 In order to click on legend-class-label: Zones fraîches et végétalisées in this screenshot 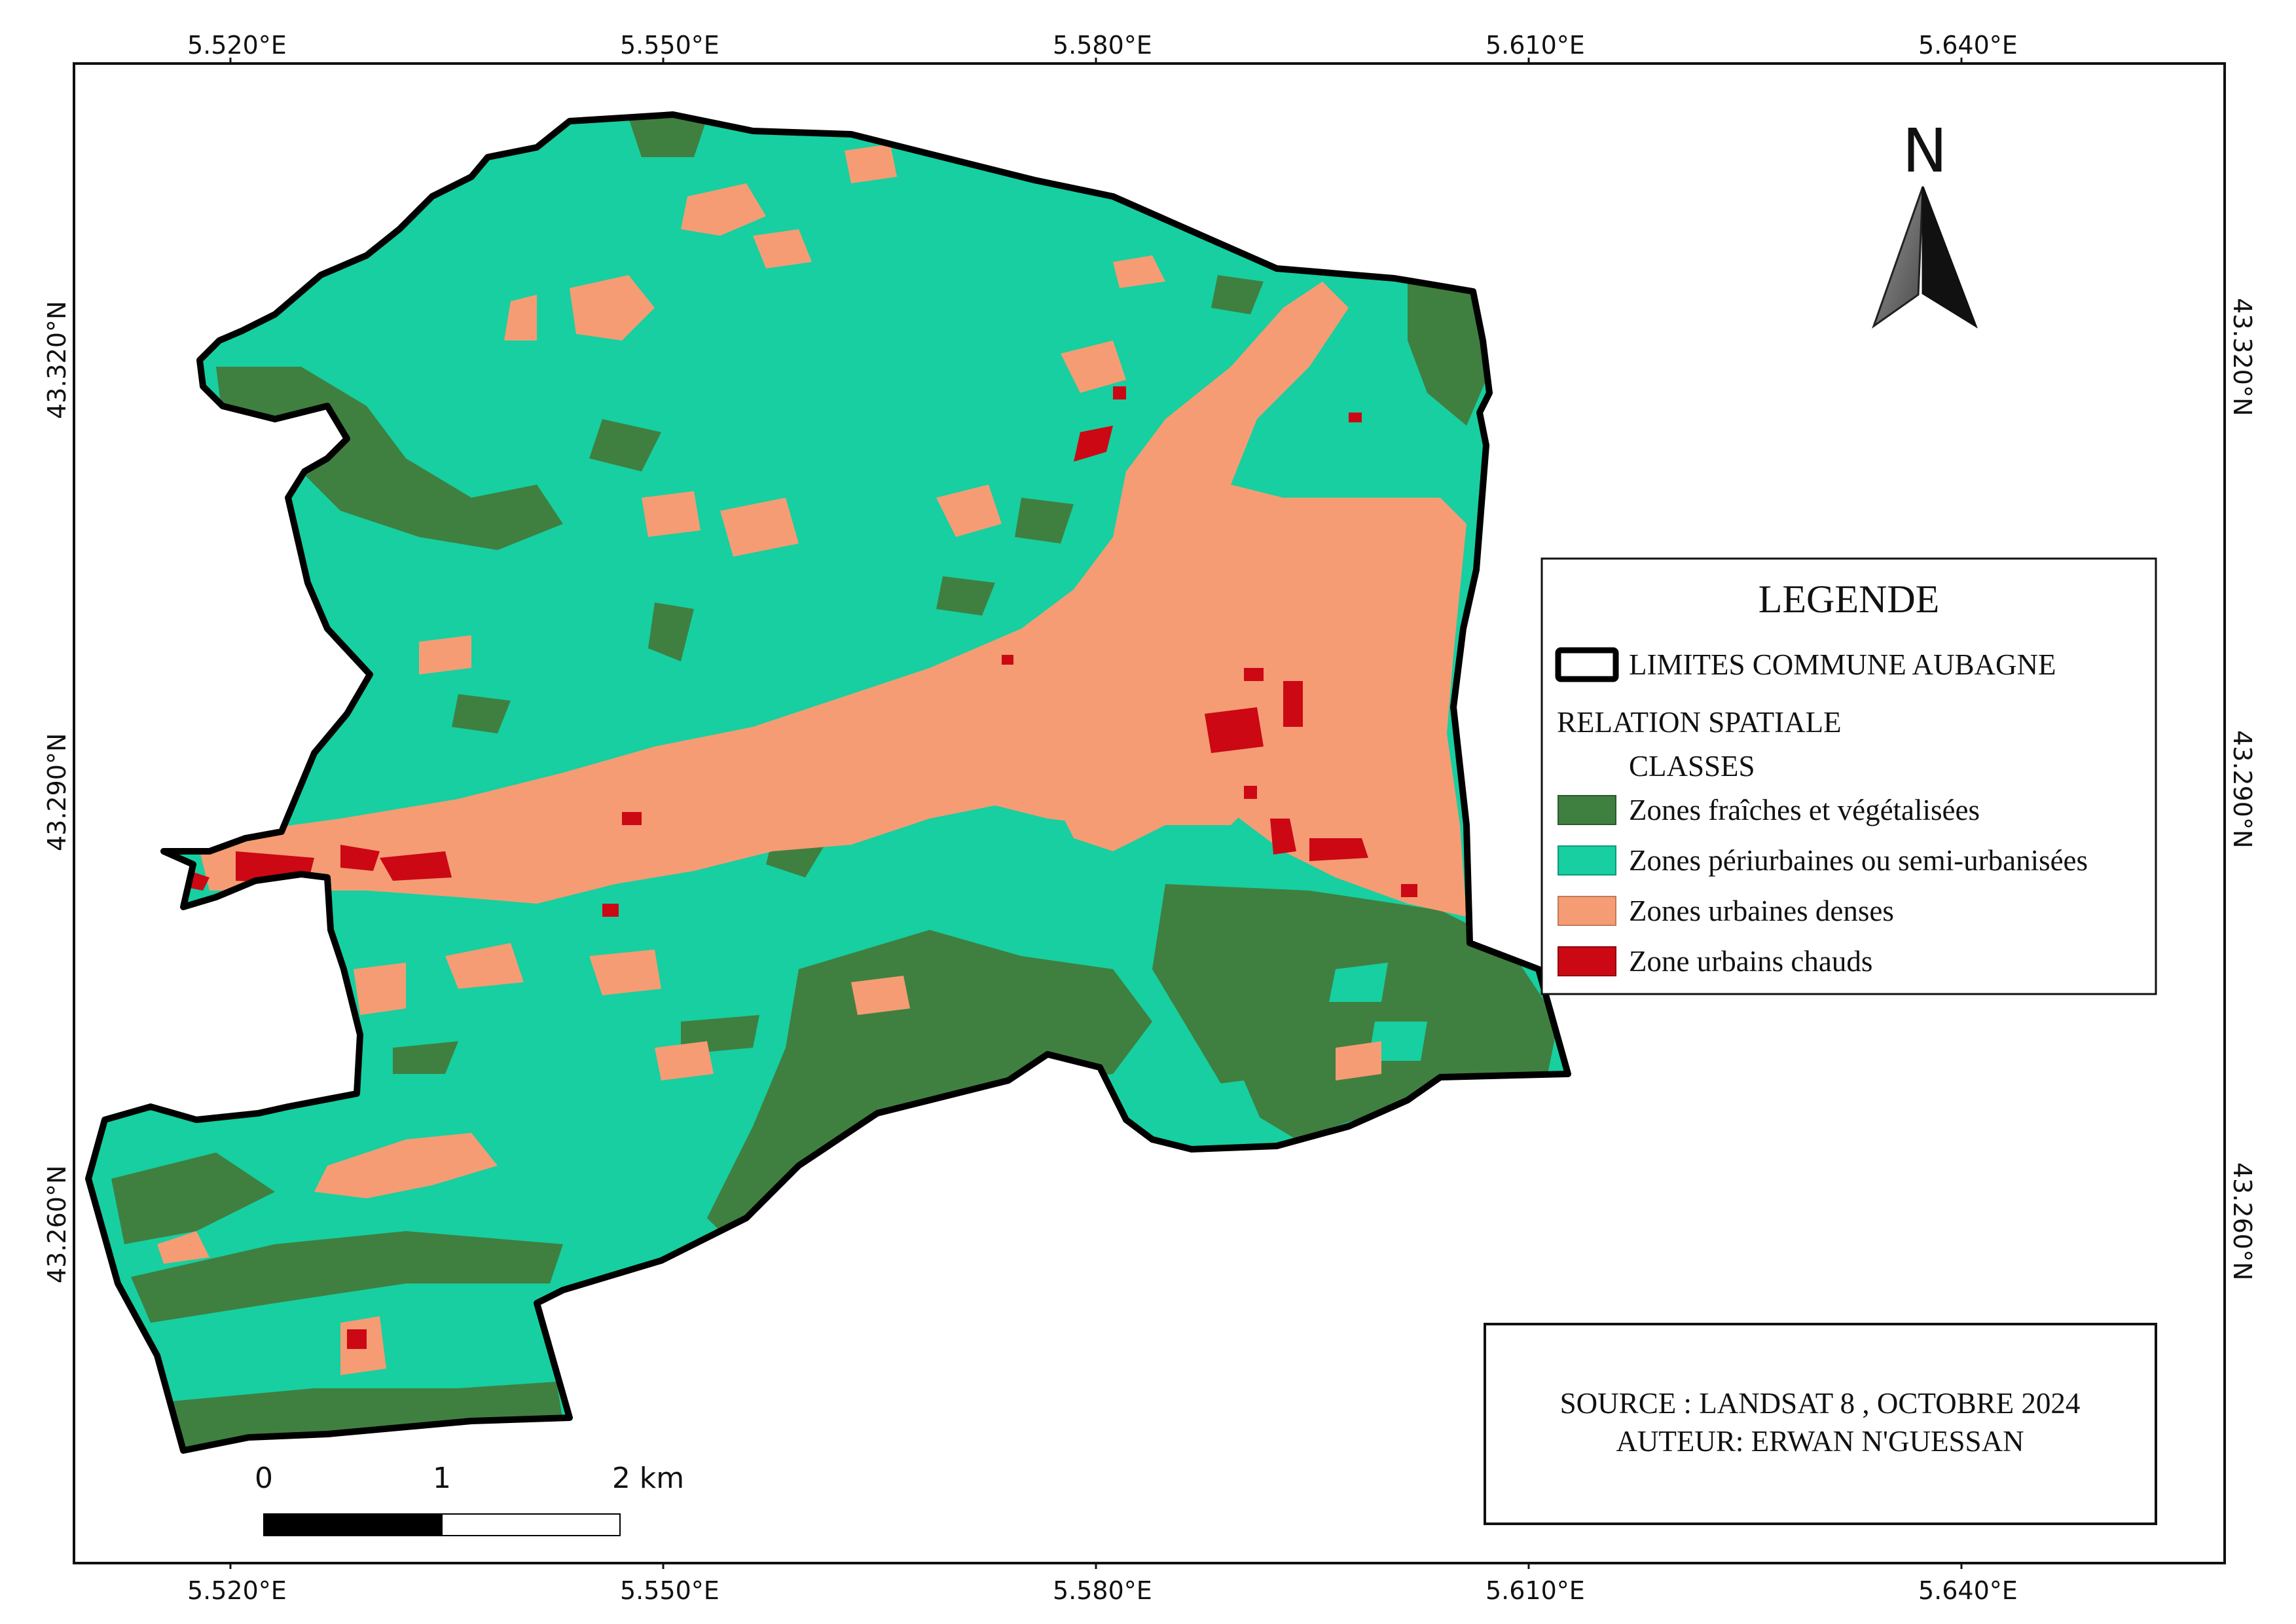, I will do `click(1804, 810)`.